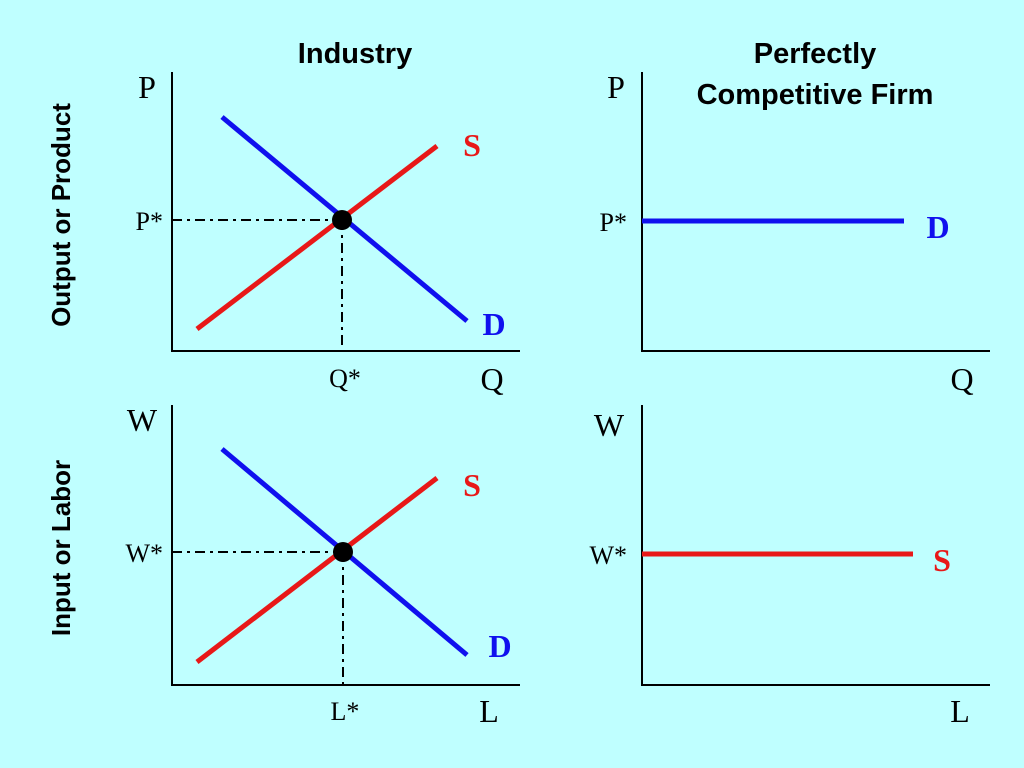 Image resolution: width=1024 pixels, height=768 pixels. Describe the element at coordinates (815, 212) in the screenshot. I see `firm-output-axes` at that location.